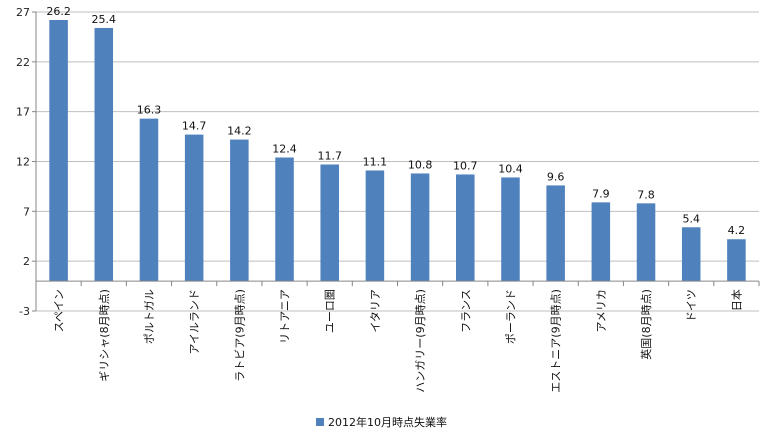 The width and height of the screenshot is (766, 436). What do you see at coordinates (285, 316) in the screenshot?
I see `category-label: リトアニア` at bounding box center [285, 316].